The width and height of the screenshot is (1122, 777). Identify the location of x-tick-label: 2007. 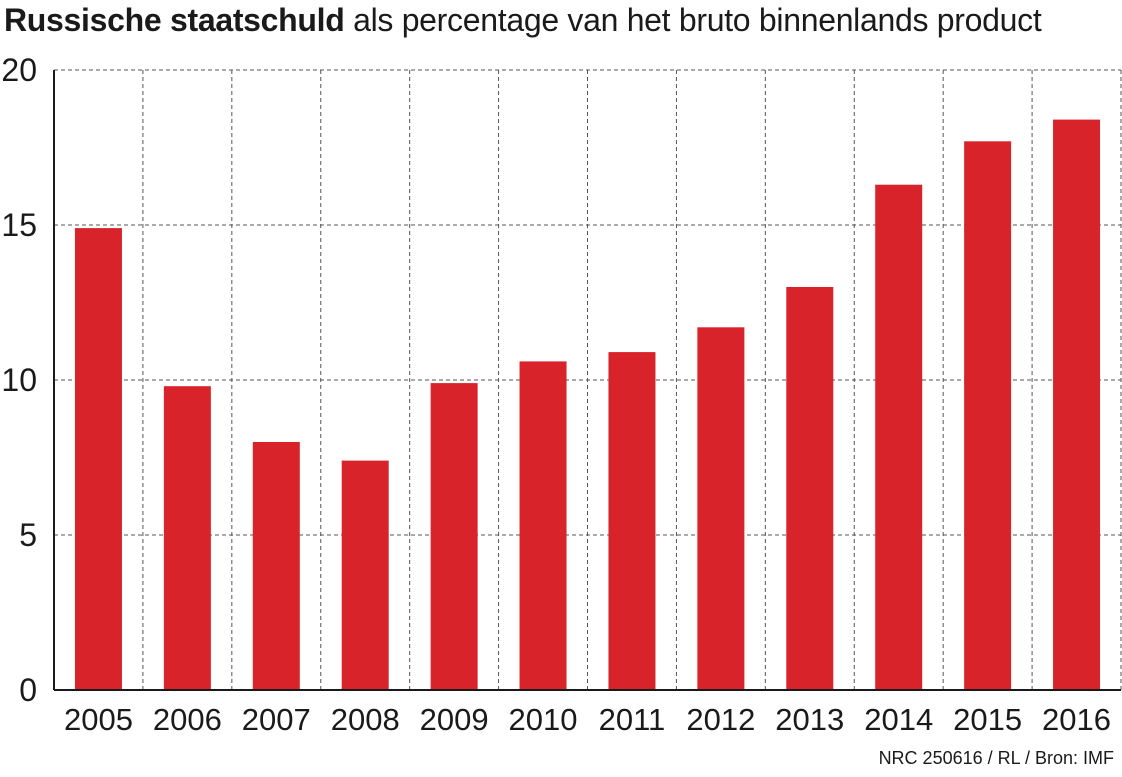
(276, 719).